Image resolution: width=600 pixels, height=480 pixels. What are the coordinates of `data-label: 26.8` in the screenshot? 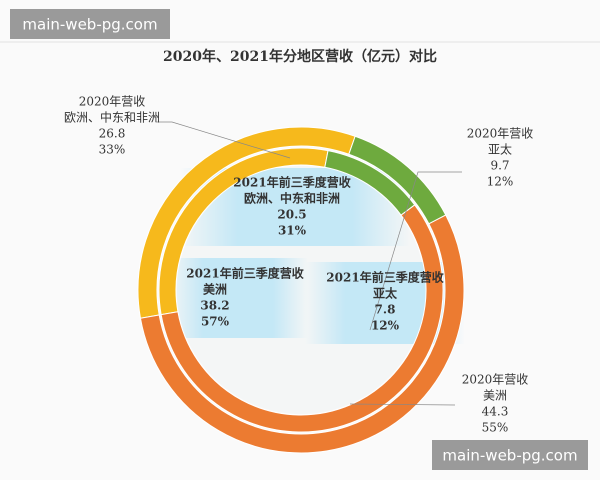 It's located at (112, 134).